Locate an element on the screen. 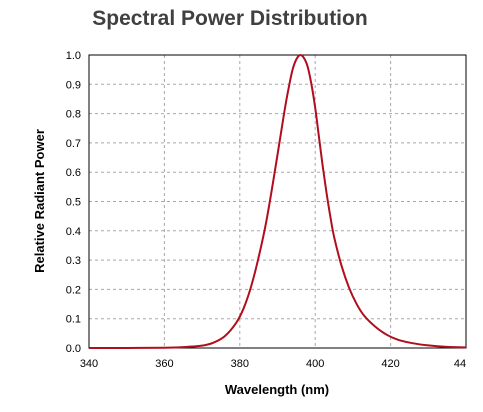  x-tick-label: 400 is located at coordinates (315, 364).